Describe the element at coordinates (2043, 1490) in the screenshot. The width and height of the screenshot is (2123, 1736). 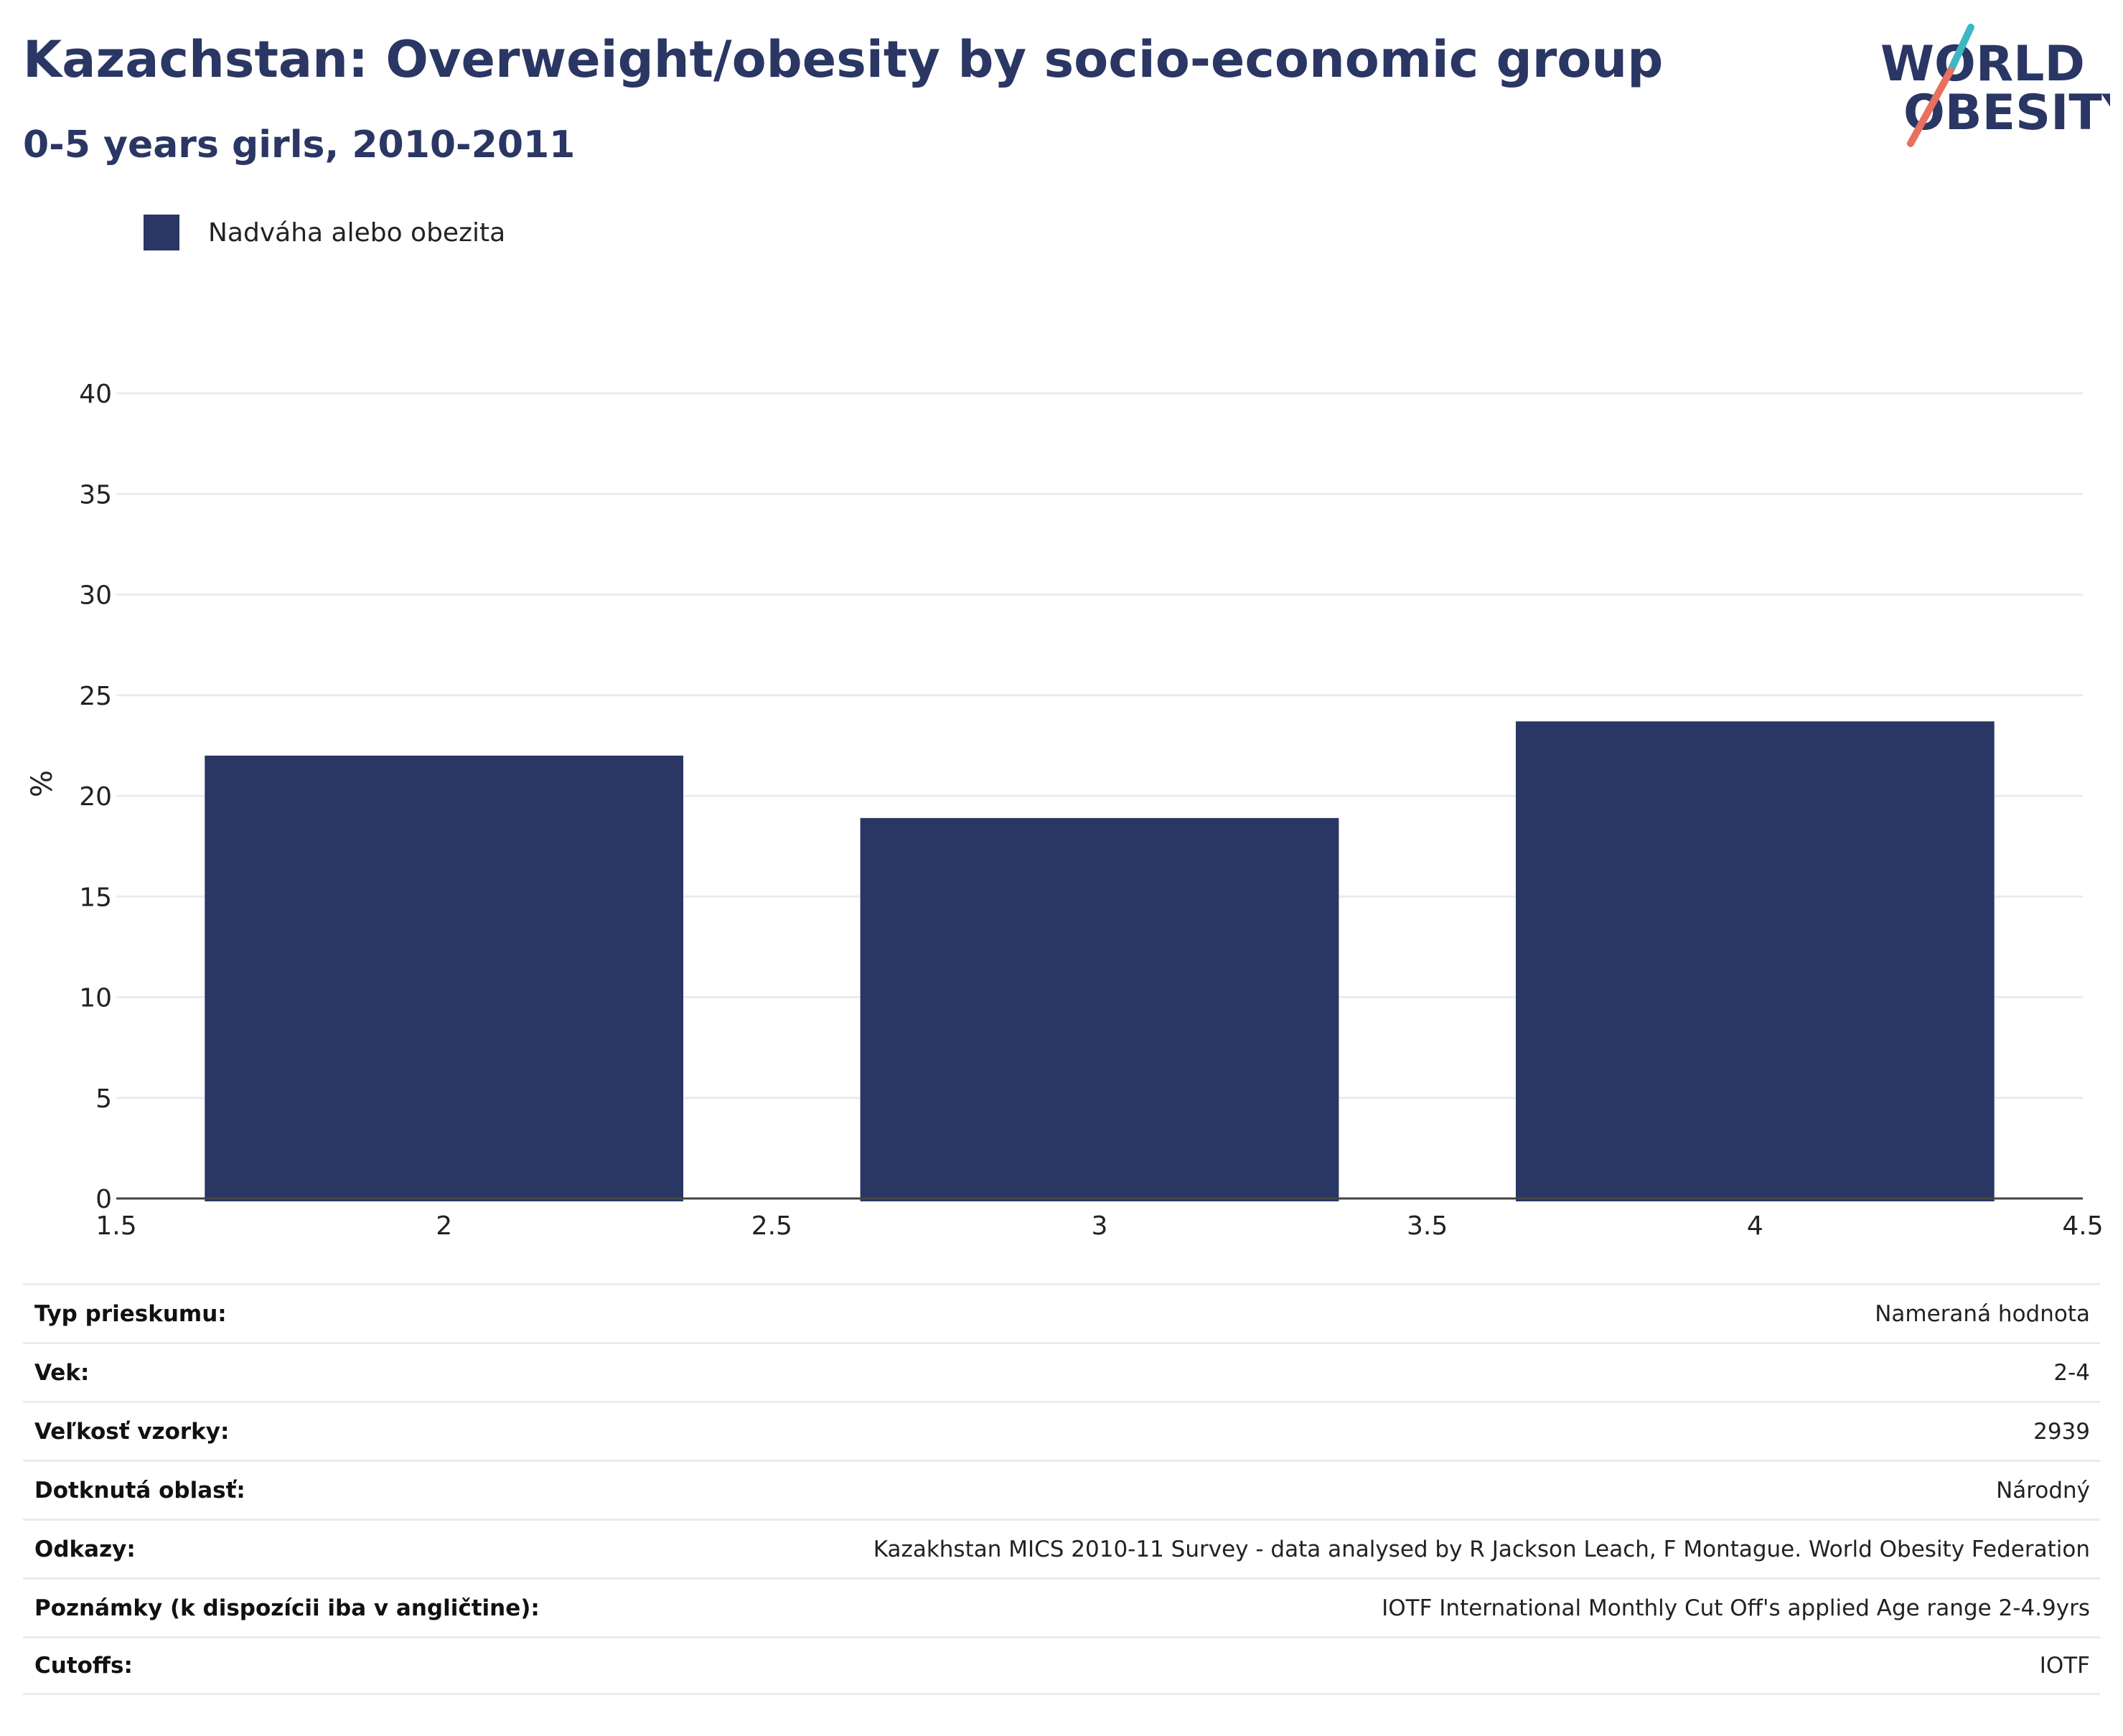
I see `info-value: Národný` at that location.